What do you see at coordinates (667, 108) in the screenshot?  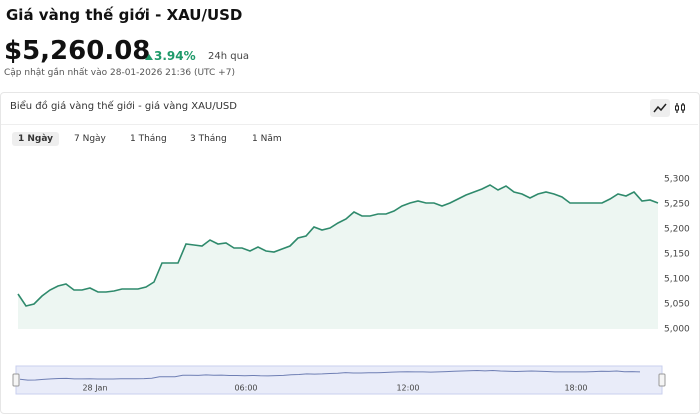 I see `chart-type-icons` at bounding box center [667, 108].